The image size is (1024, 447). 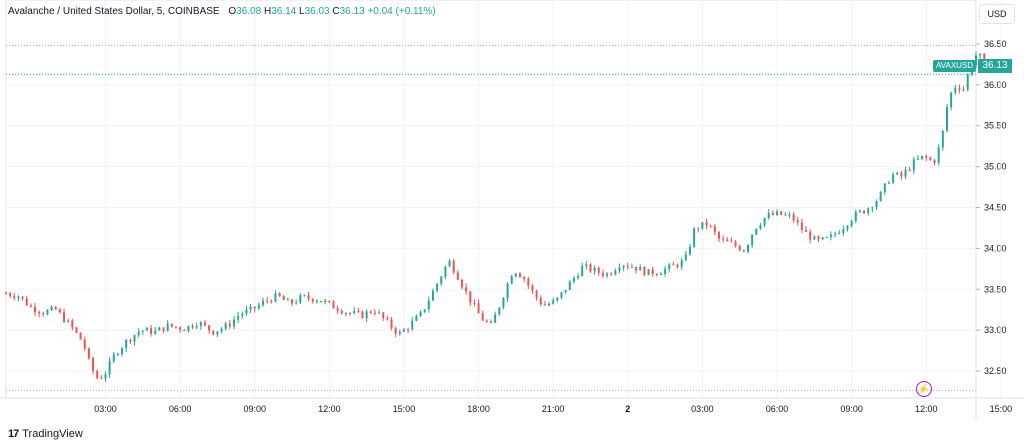 I want to click on tradingview-logo: 17 TradingView, so click(x=45, y=434).